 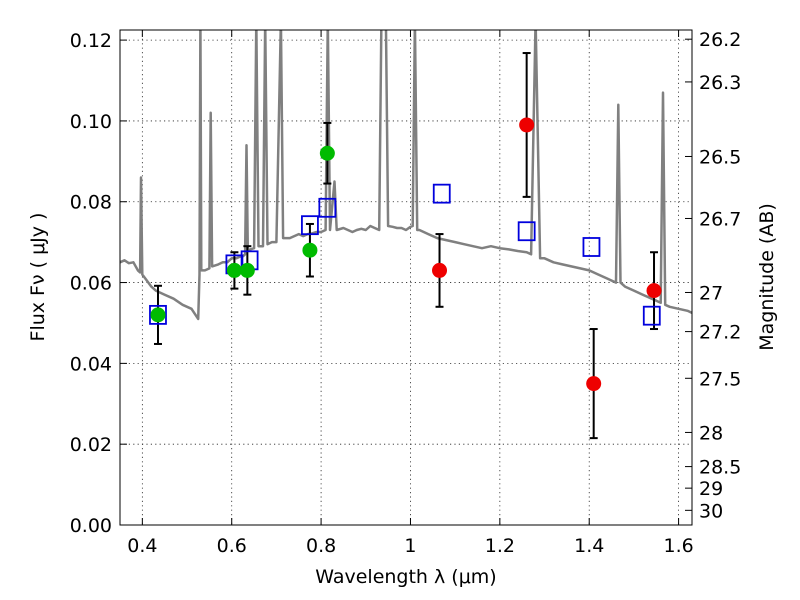 I want to click on x-tick-label: 0.4, so click(x=142, y=546).